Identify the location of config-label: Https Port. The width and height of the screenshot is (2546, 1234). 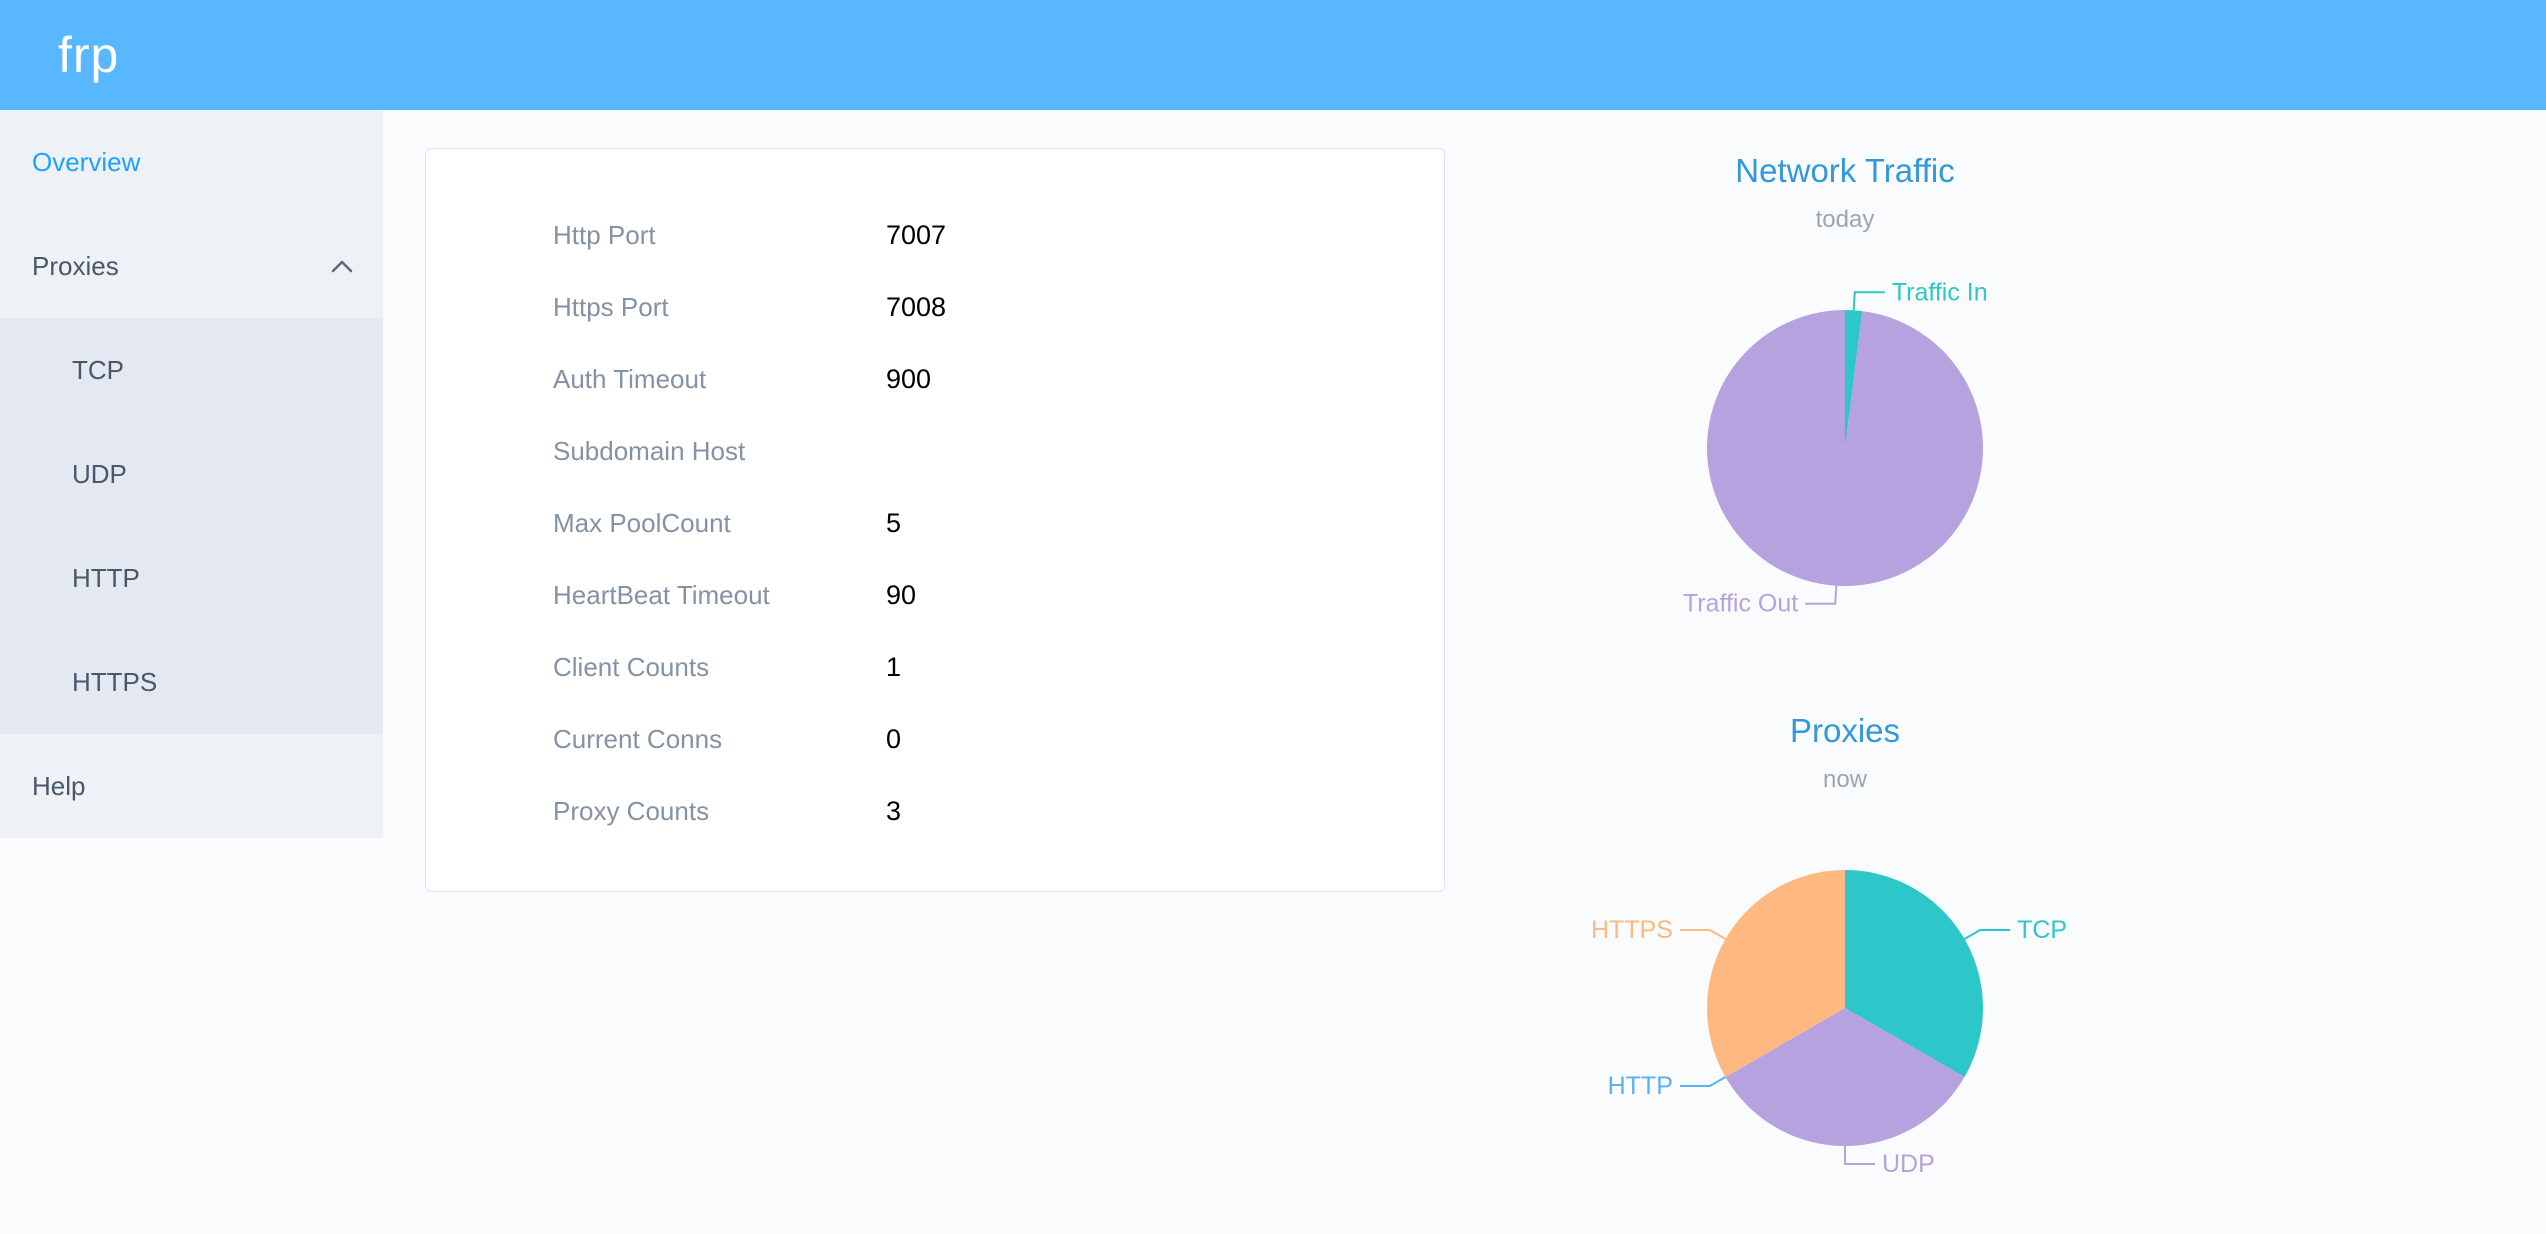
(611, 306).